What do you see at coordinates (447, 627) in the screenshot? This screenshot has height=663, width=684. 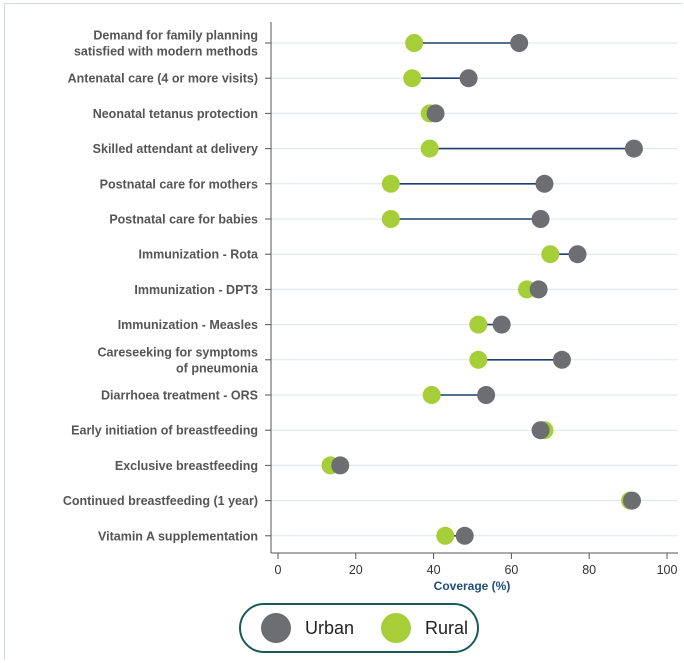 I see `legend-label-rural: Rural` at bounding box center [447, 627].